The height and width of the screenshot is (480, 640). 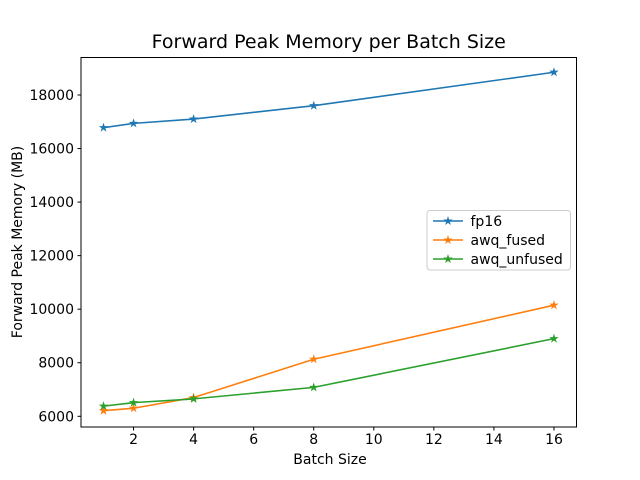 I want to click on legend-label-fp16: fp16, so click(x=487, y=222).